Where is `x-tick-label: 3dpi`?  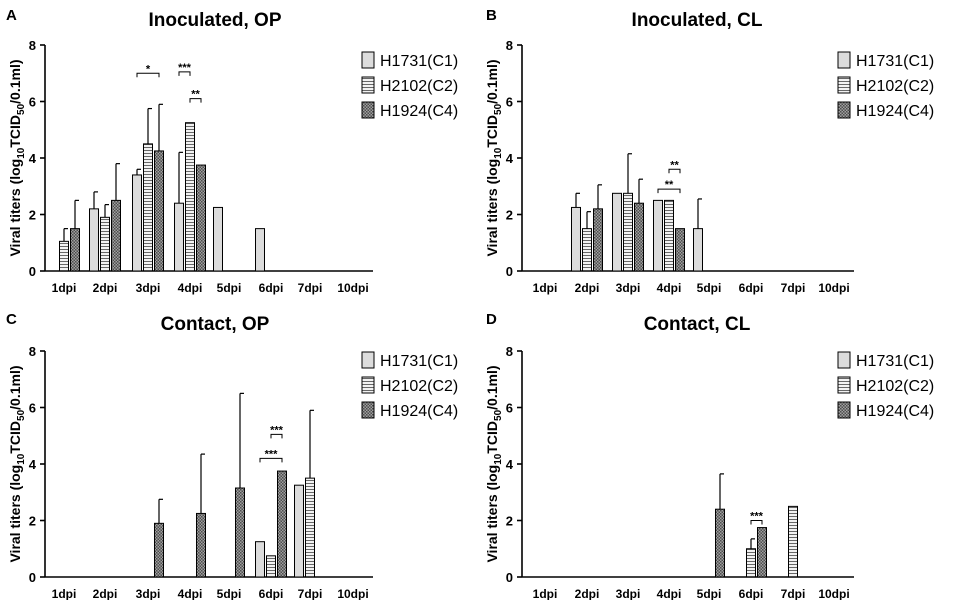 x-tick-label: 3dpi is located at coordinates (148, 288).